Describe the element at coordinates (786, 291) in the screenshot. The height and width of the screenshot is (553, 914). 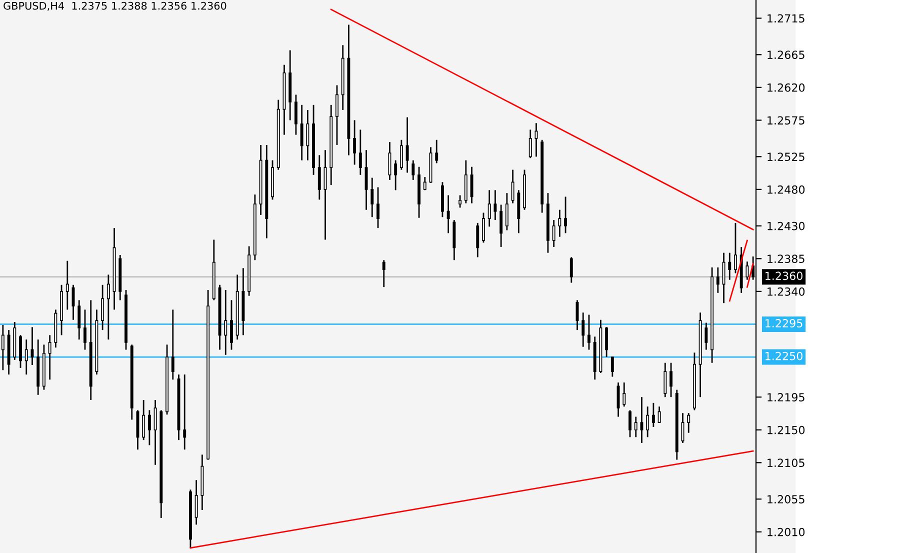
I see `y-tick-label: 1.2340` at that location.